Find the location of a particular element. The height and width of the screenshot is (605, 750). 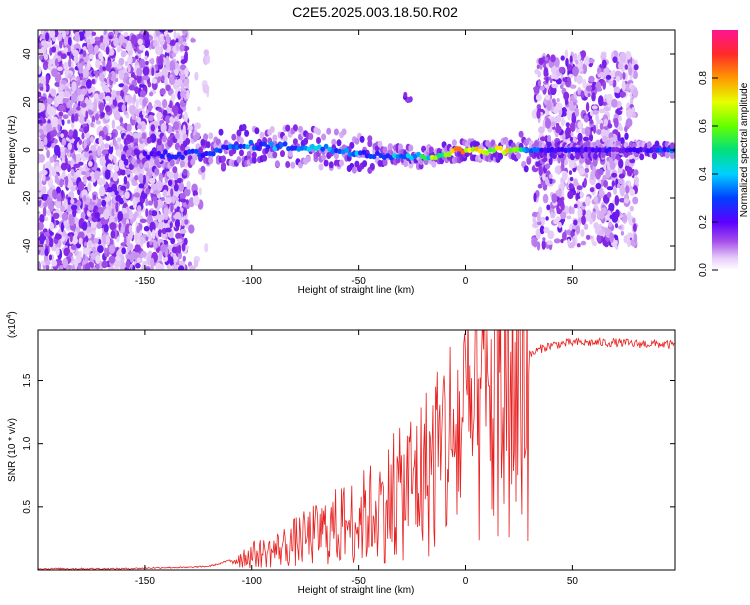

snr-scale-exponent: 4 is located at coordinates (9, 317).